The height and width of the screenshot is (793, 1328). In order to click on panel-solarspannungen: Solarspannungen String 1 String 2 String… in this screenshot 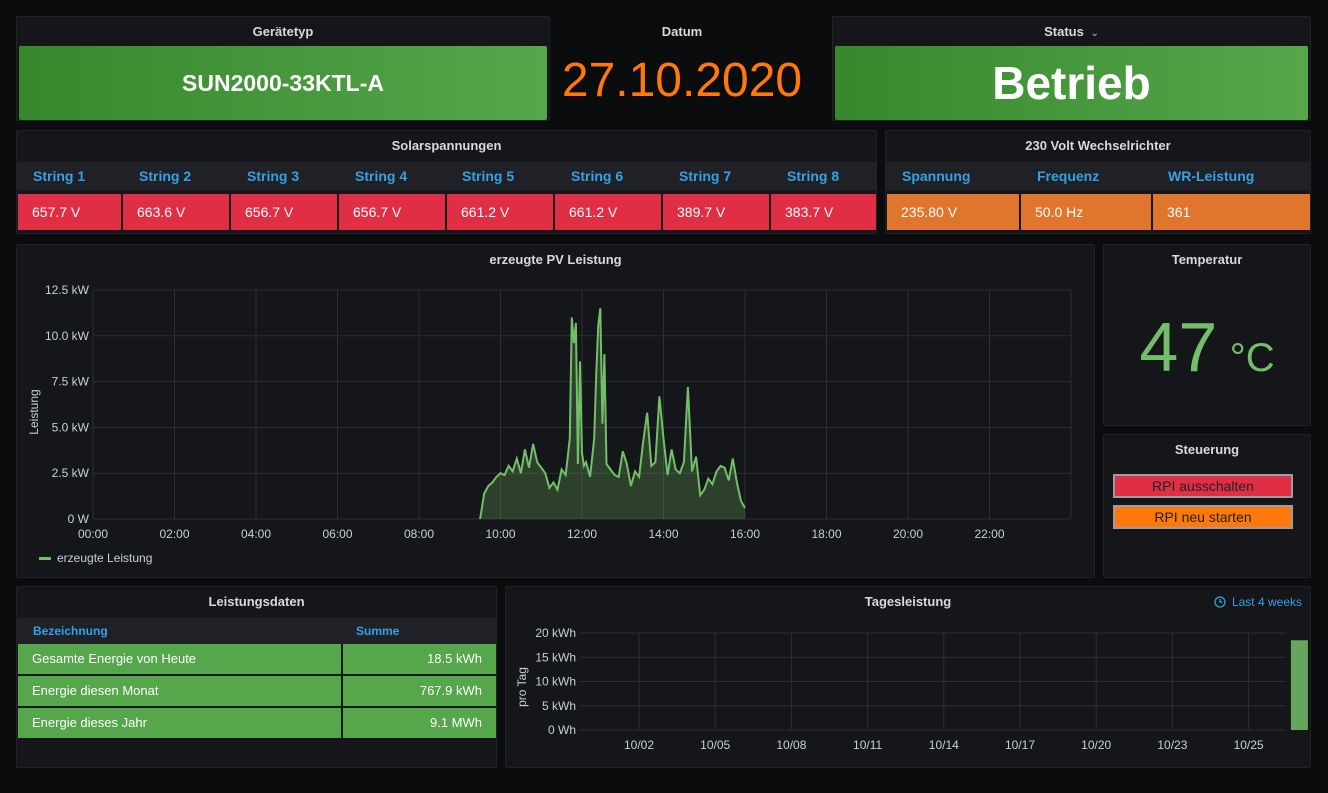, I will do `click(446, 182)`.